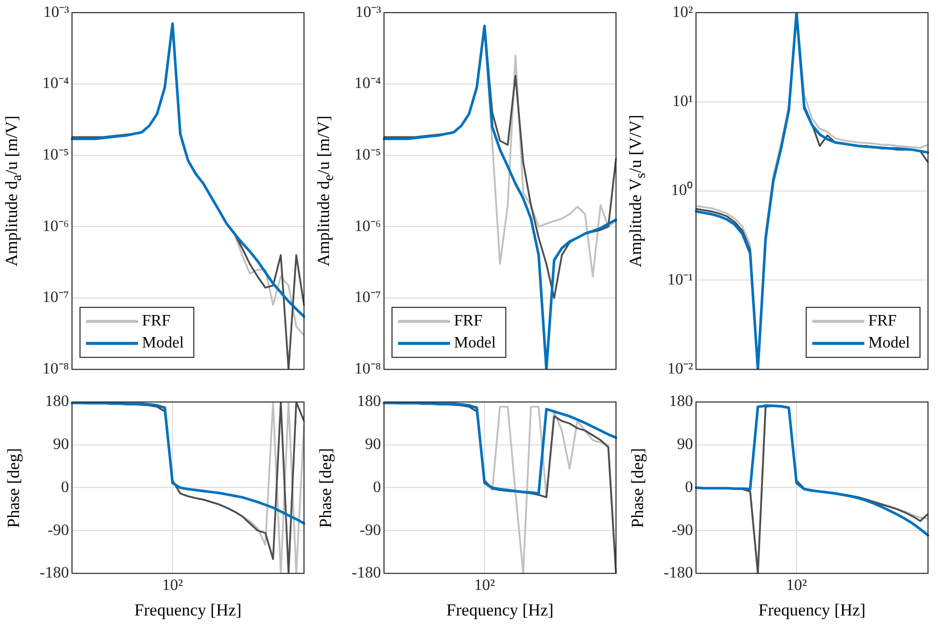 This screenshot has height=625, width=938. What do you see at coordinates (683, 101) in the screenshot?
I see `y-tick-label: 10¹` at bounding box center [683, 101].